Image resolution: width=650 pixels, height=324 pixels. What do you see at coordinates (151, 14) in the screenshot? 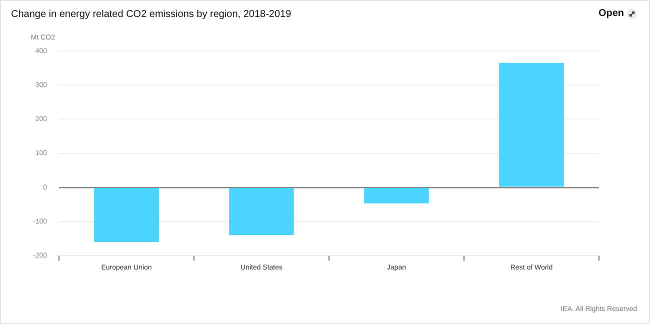
I see `chart-title: Change in energy related CO2 emissions by region, 2018-2019` at bounding box center [151, 14].